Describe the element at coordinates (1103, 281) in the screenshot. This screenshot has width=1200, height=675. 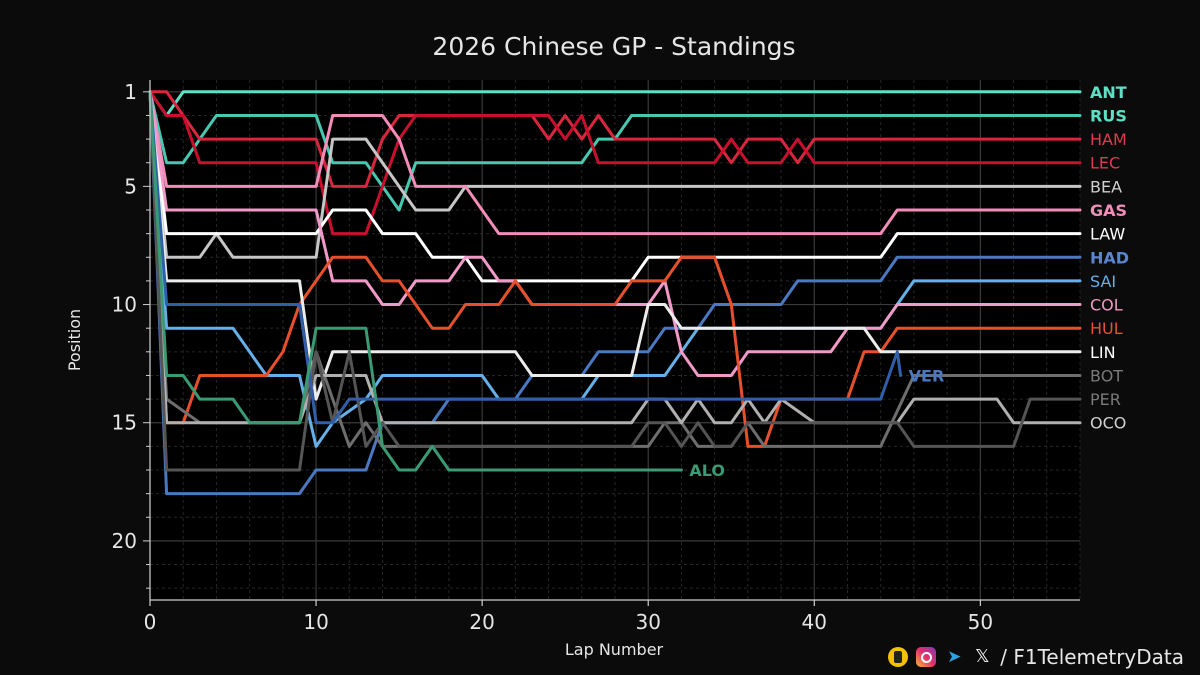
I see `driver-label-sai: SAI` at that location.